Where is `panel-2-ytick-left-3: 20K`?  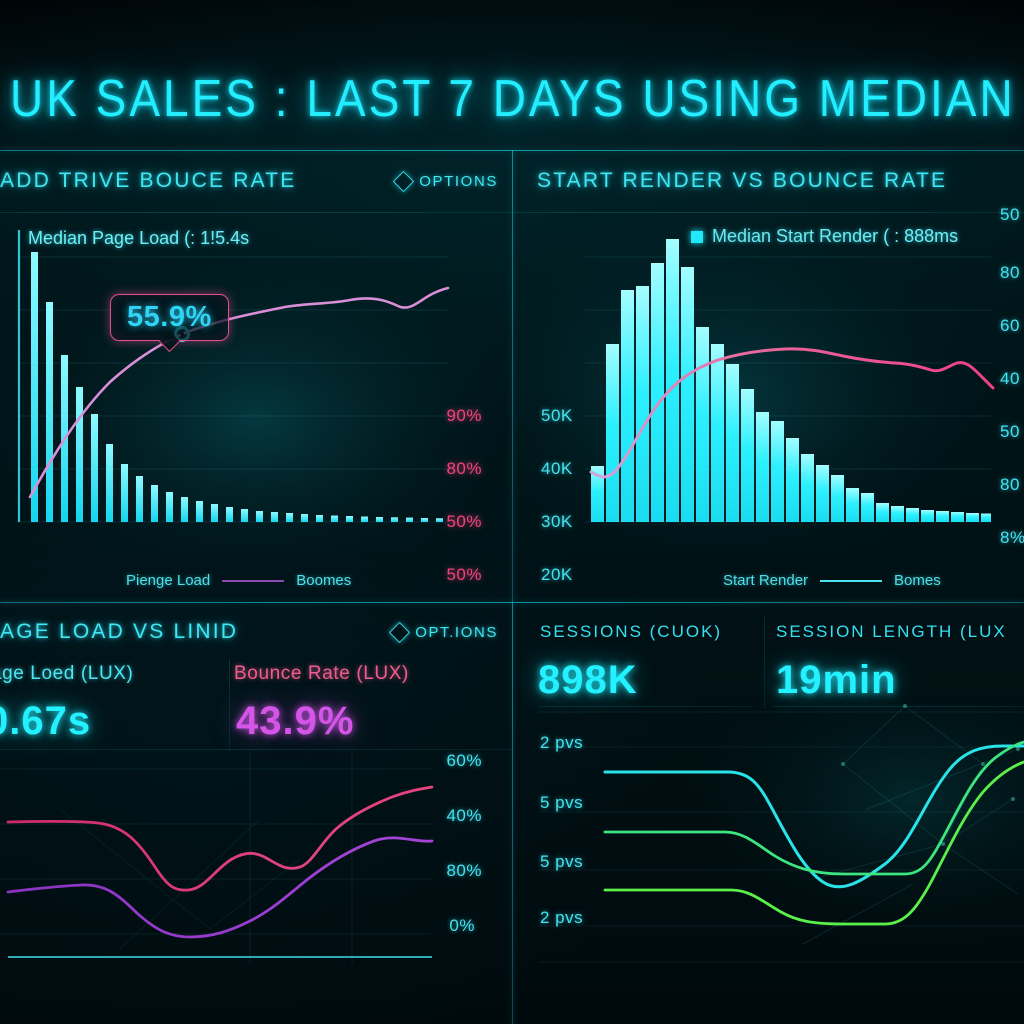 panel-2-ytick-left-3: 20K is located at coordinates (557, 574).